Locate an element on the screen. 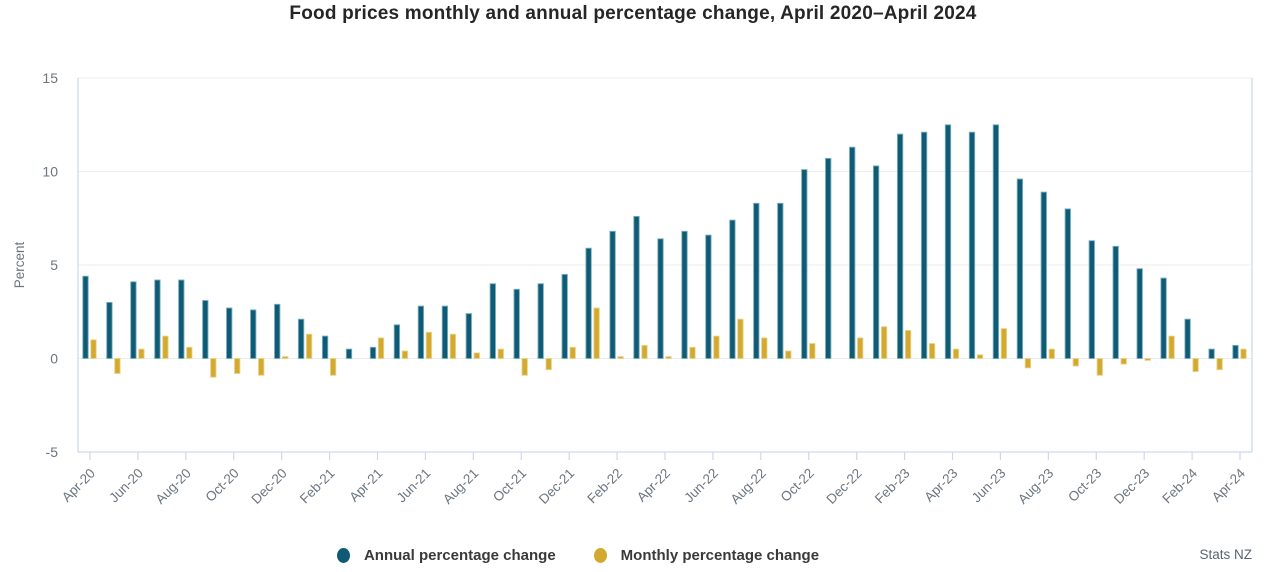 The width and height of the screenshot is (1266, 572). legend-item-annual: Annual percentage change is located at coordinates (446, 555).